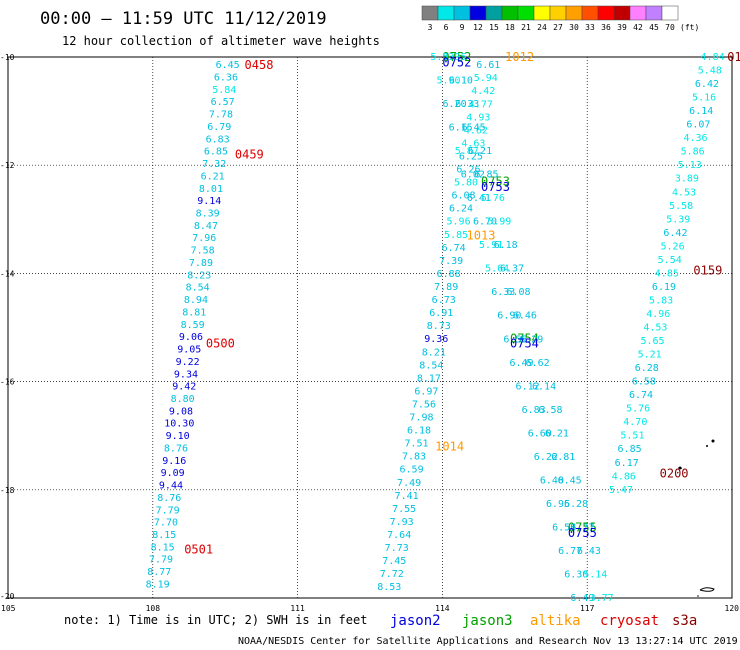 The image size is (740, 650). What do you see at coordinates (638, 27) in the screenshot?
I see `colorbar-label: 42` at bounding box center [638, 27].